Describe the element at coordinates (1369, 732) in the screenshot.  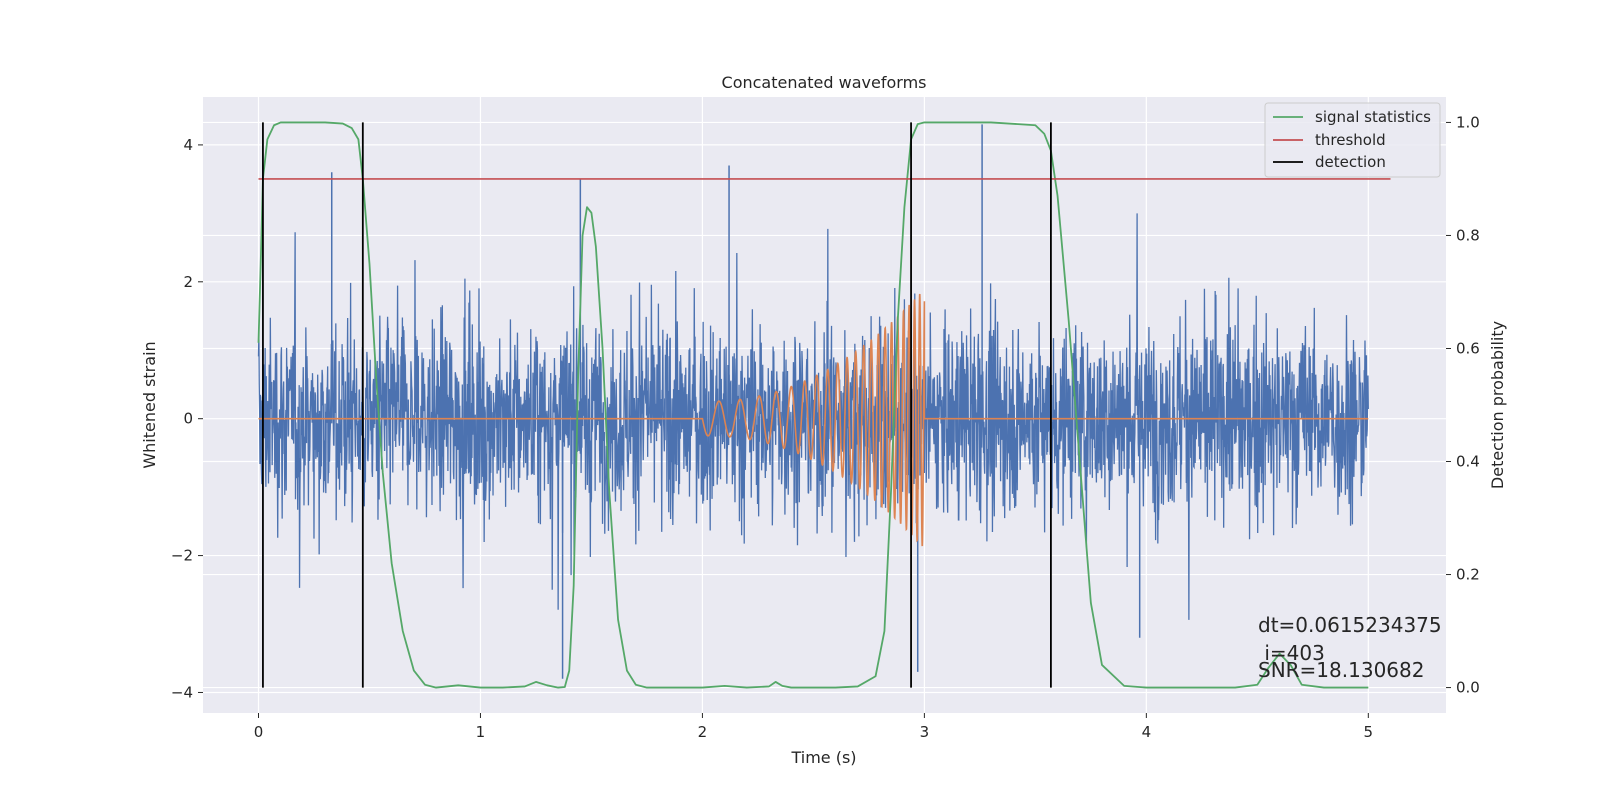
I see `x-tick-label: 5` at that location.